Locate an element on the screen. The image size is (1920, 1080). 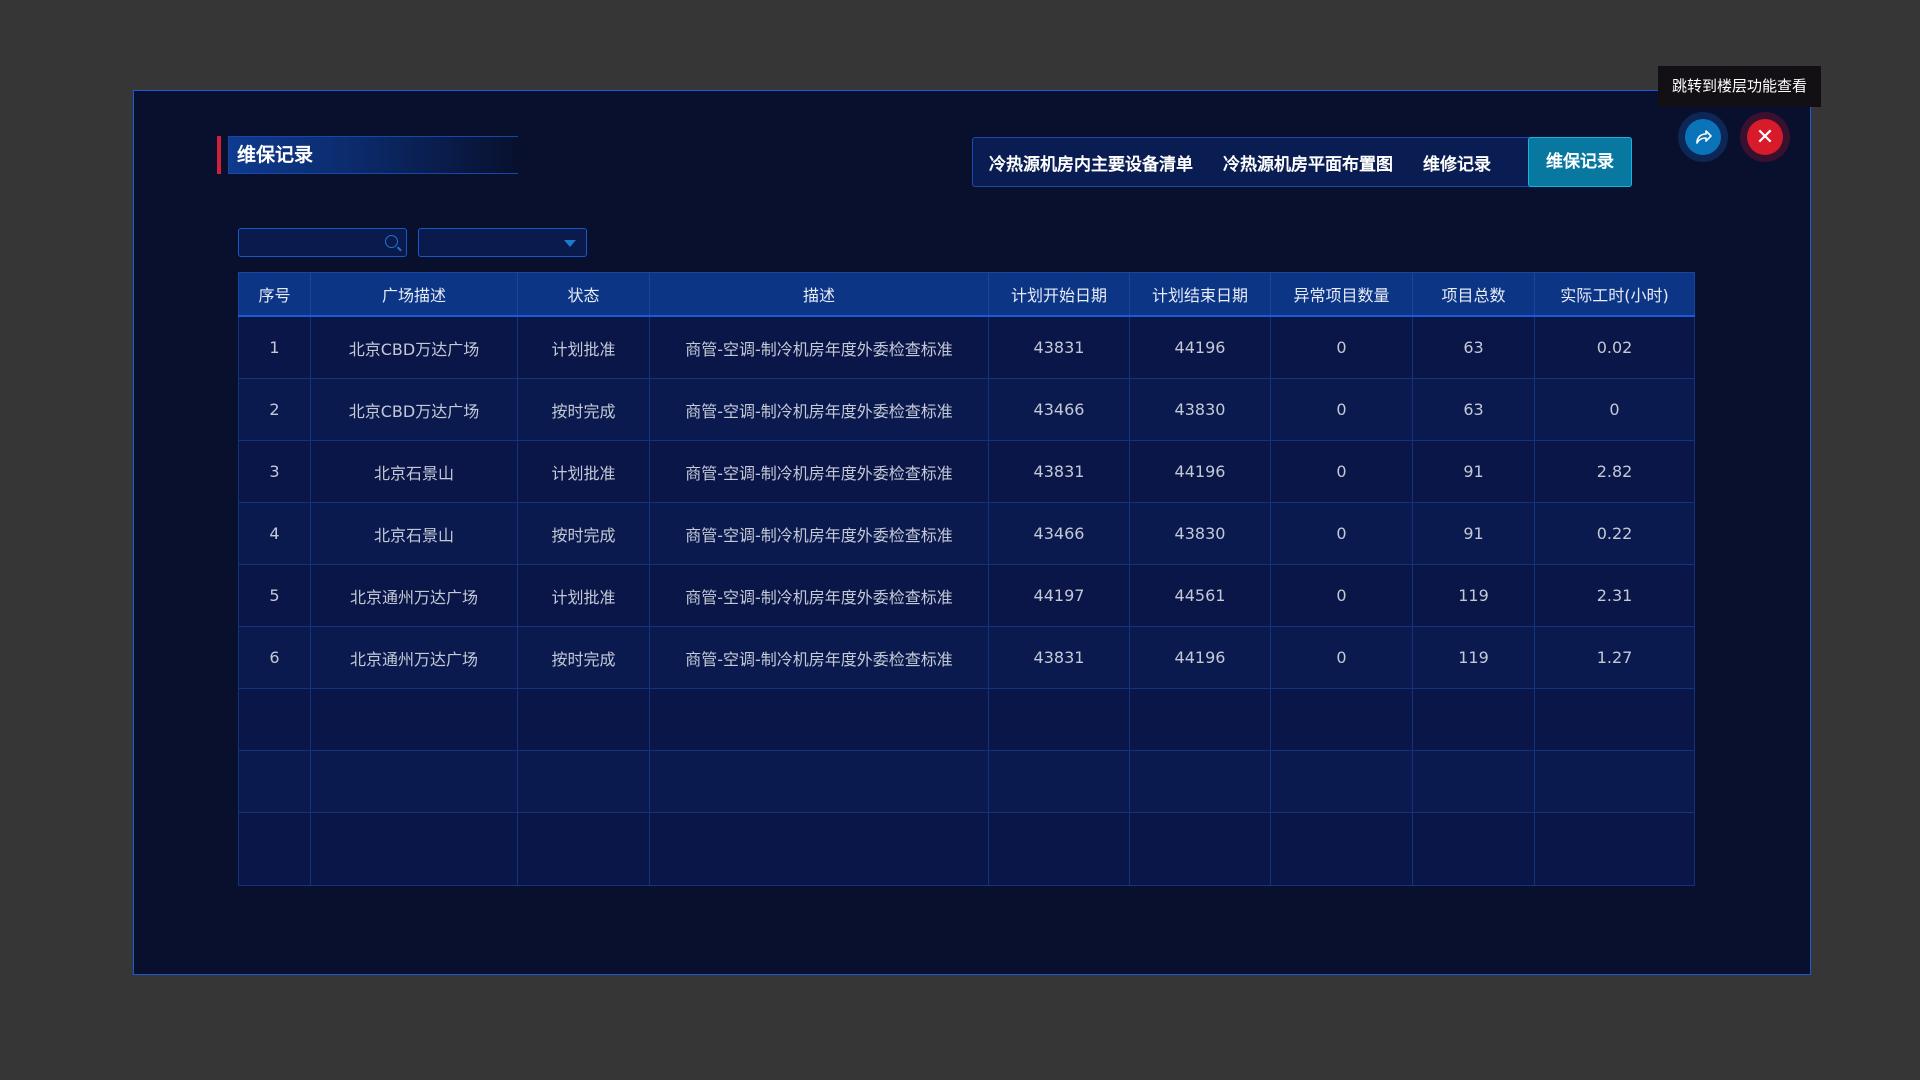
title-marker is located at coordinates (219, 155).